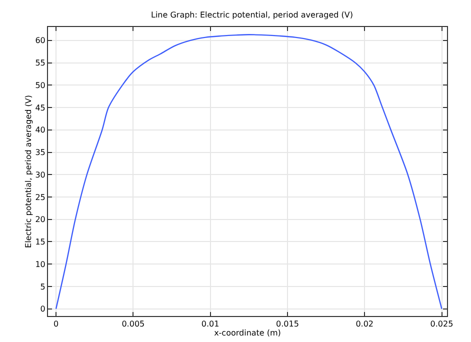  I want to click on chart-title: Line Graph: Electric potential, period averaged (V), so click(252, 15).